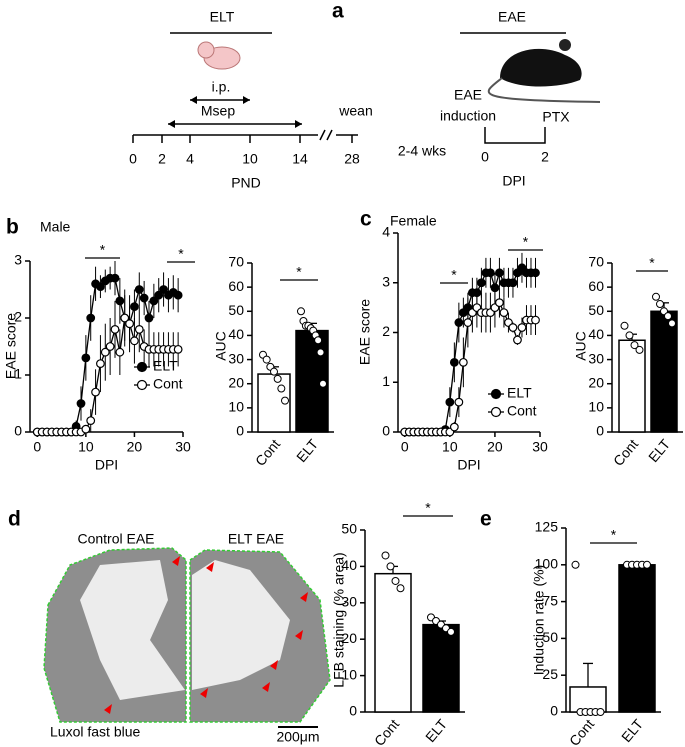  I want to click on timeline-tick-label: 28, so click(352, 159).